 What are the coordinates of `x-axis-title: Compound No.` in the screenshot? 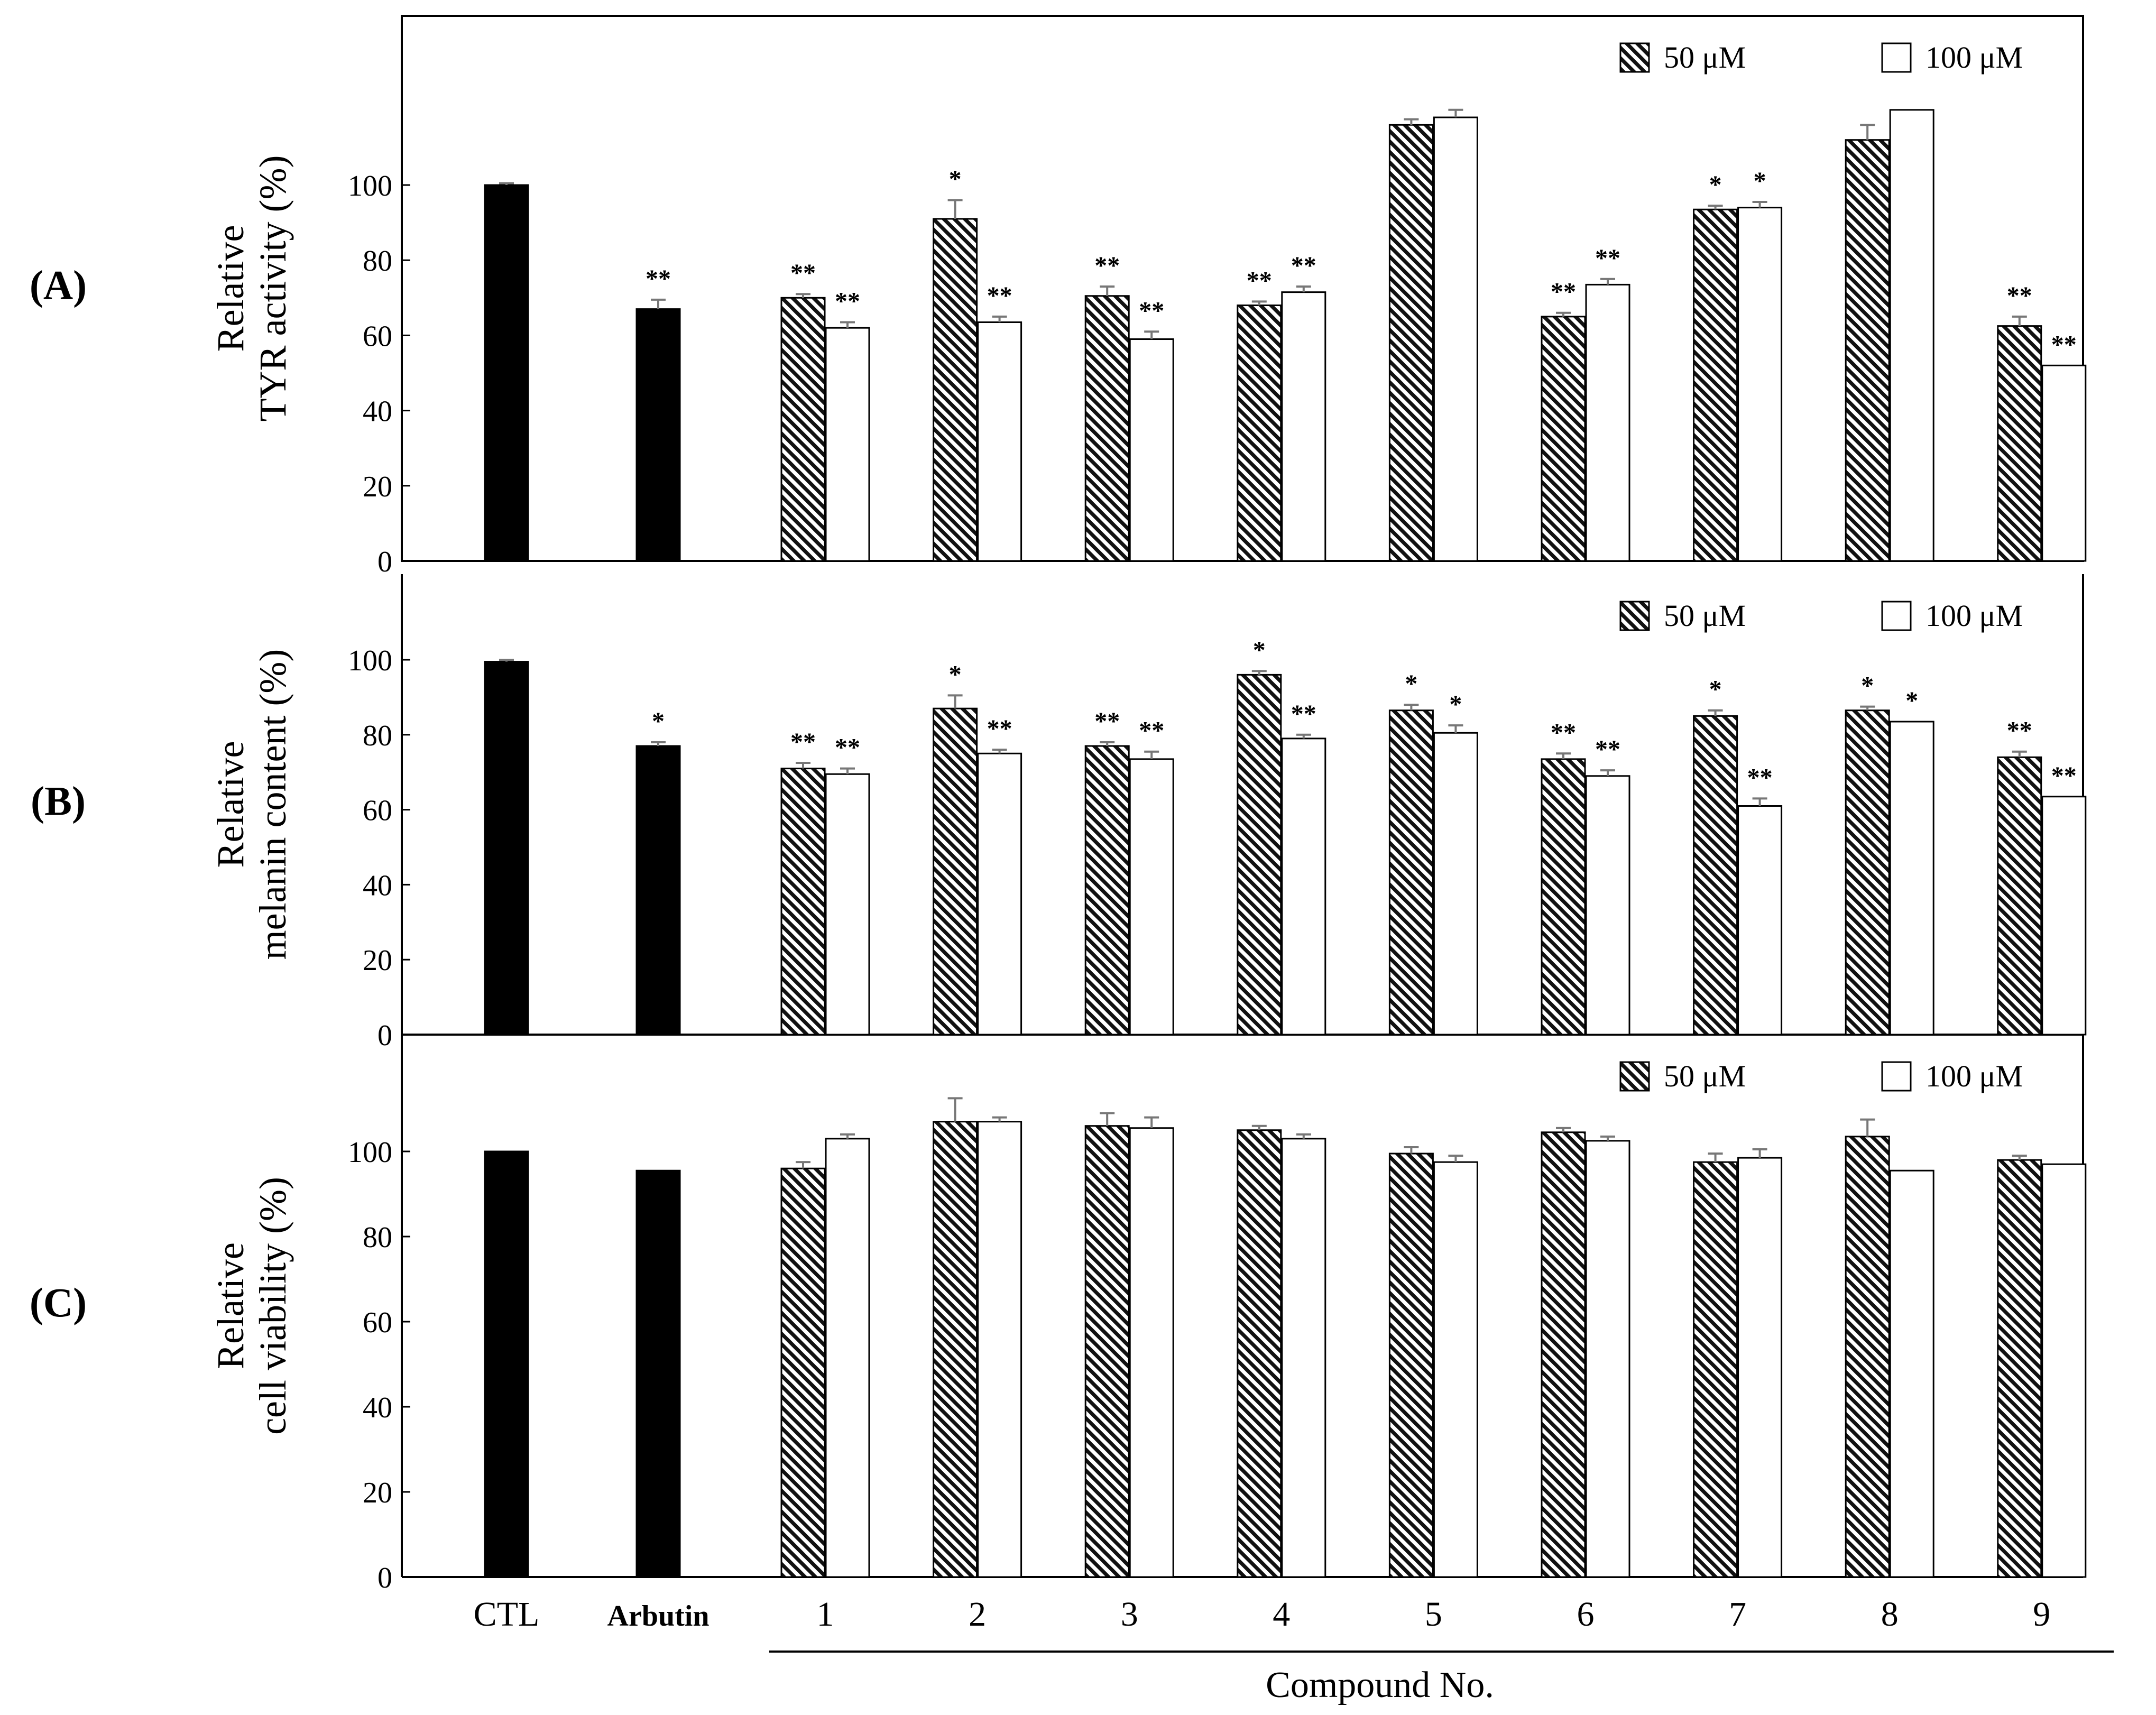 It's located at (1380, 1685).